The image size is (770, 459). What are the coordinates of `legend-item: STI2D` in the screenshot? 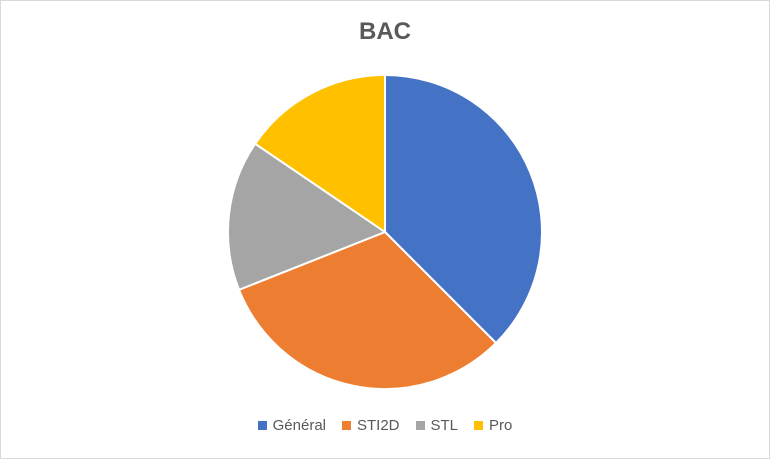 It's located at (371, 425).